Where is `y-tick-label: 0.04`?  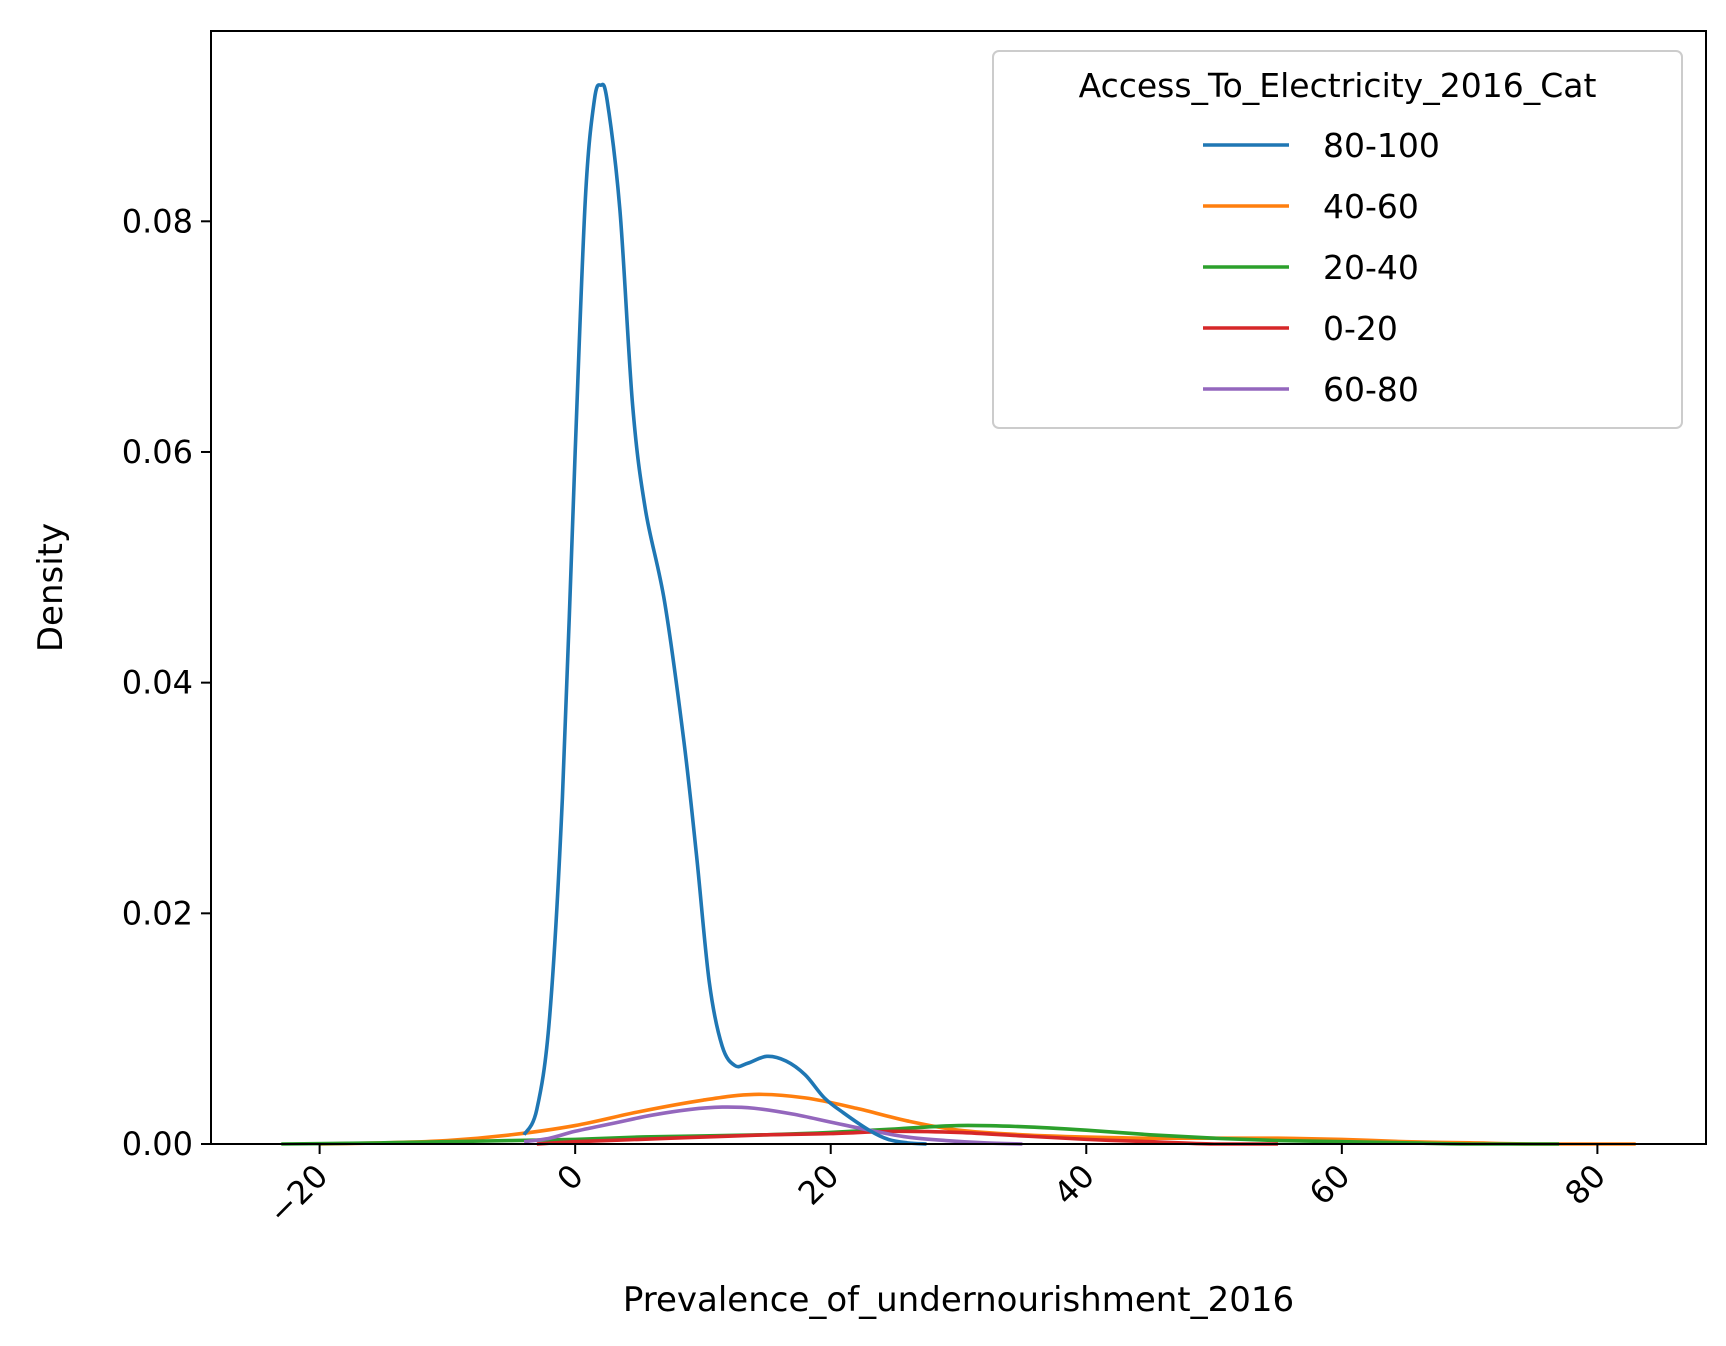 y-tick-label: 0.04 is located at coordinates (157, 683).